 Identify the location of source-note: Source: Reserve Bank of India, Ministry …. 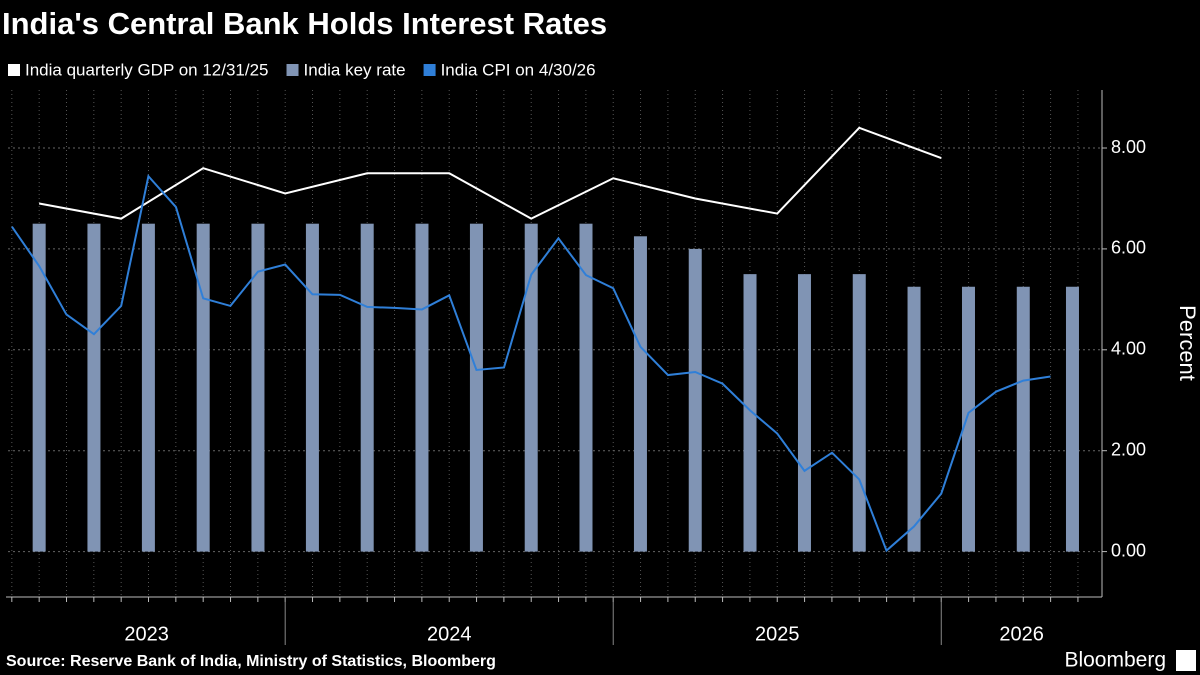
(251, 661).